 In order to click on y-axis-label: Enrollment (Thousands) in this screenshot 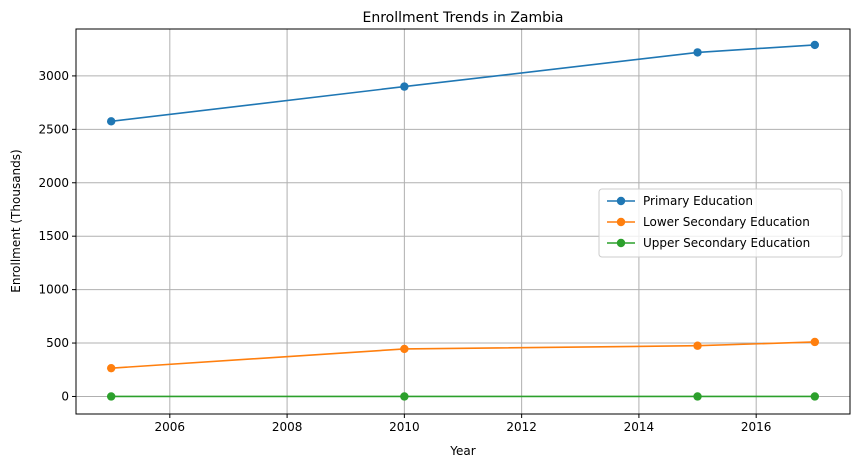, I will do `click(16, 220)`.